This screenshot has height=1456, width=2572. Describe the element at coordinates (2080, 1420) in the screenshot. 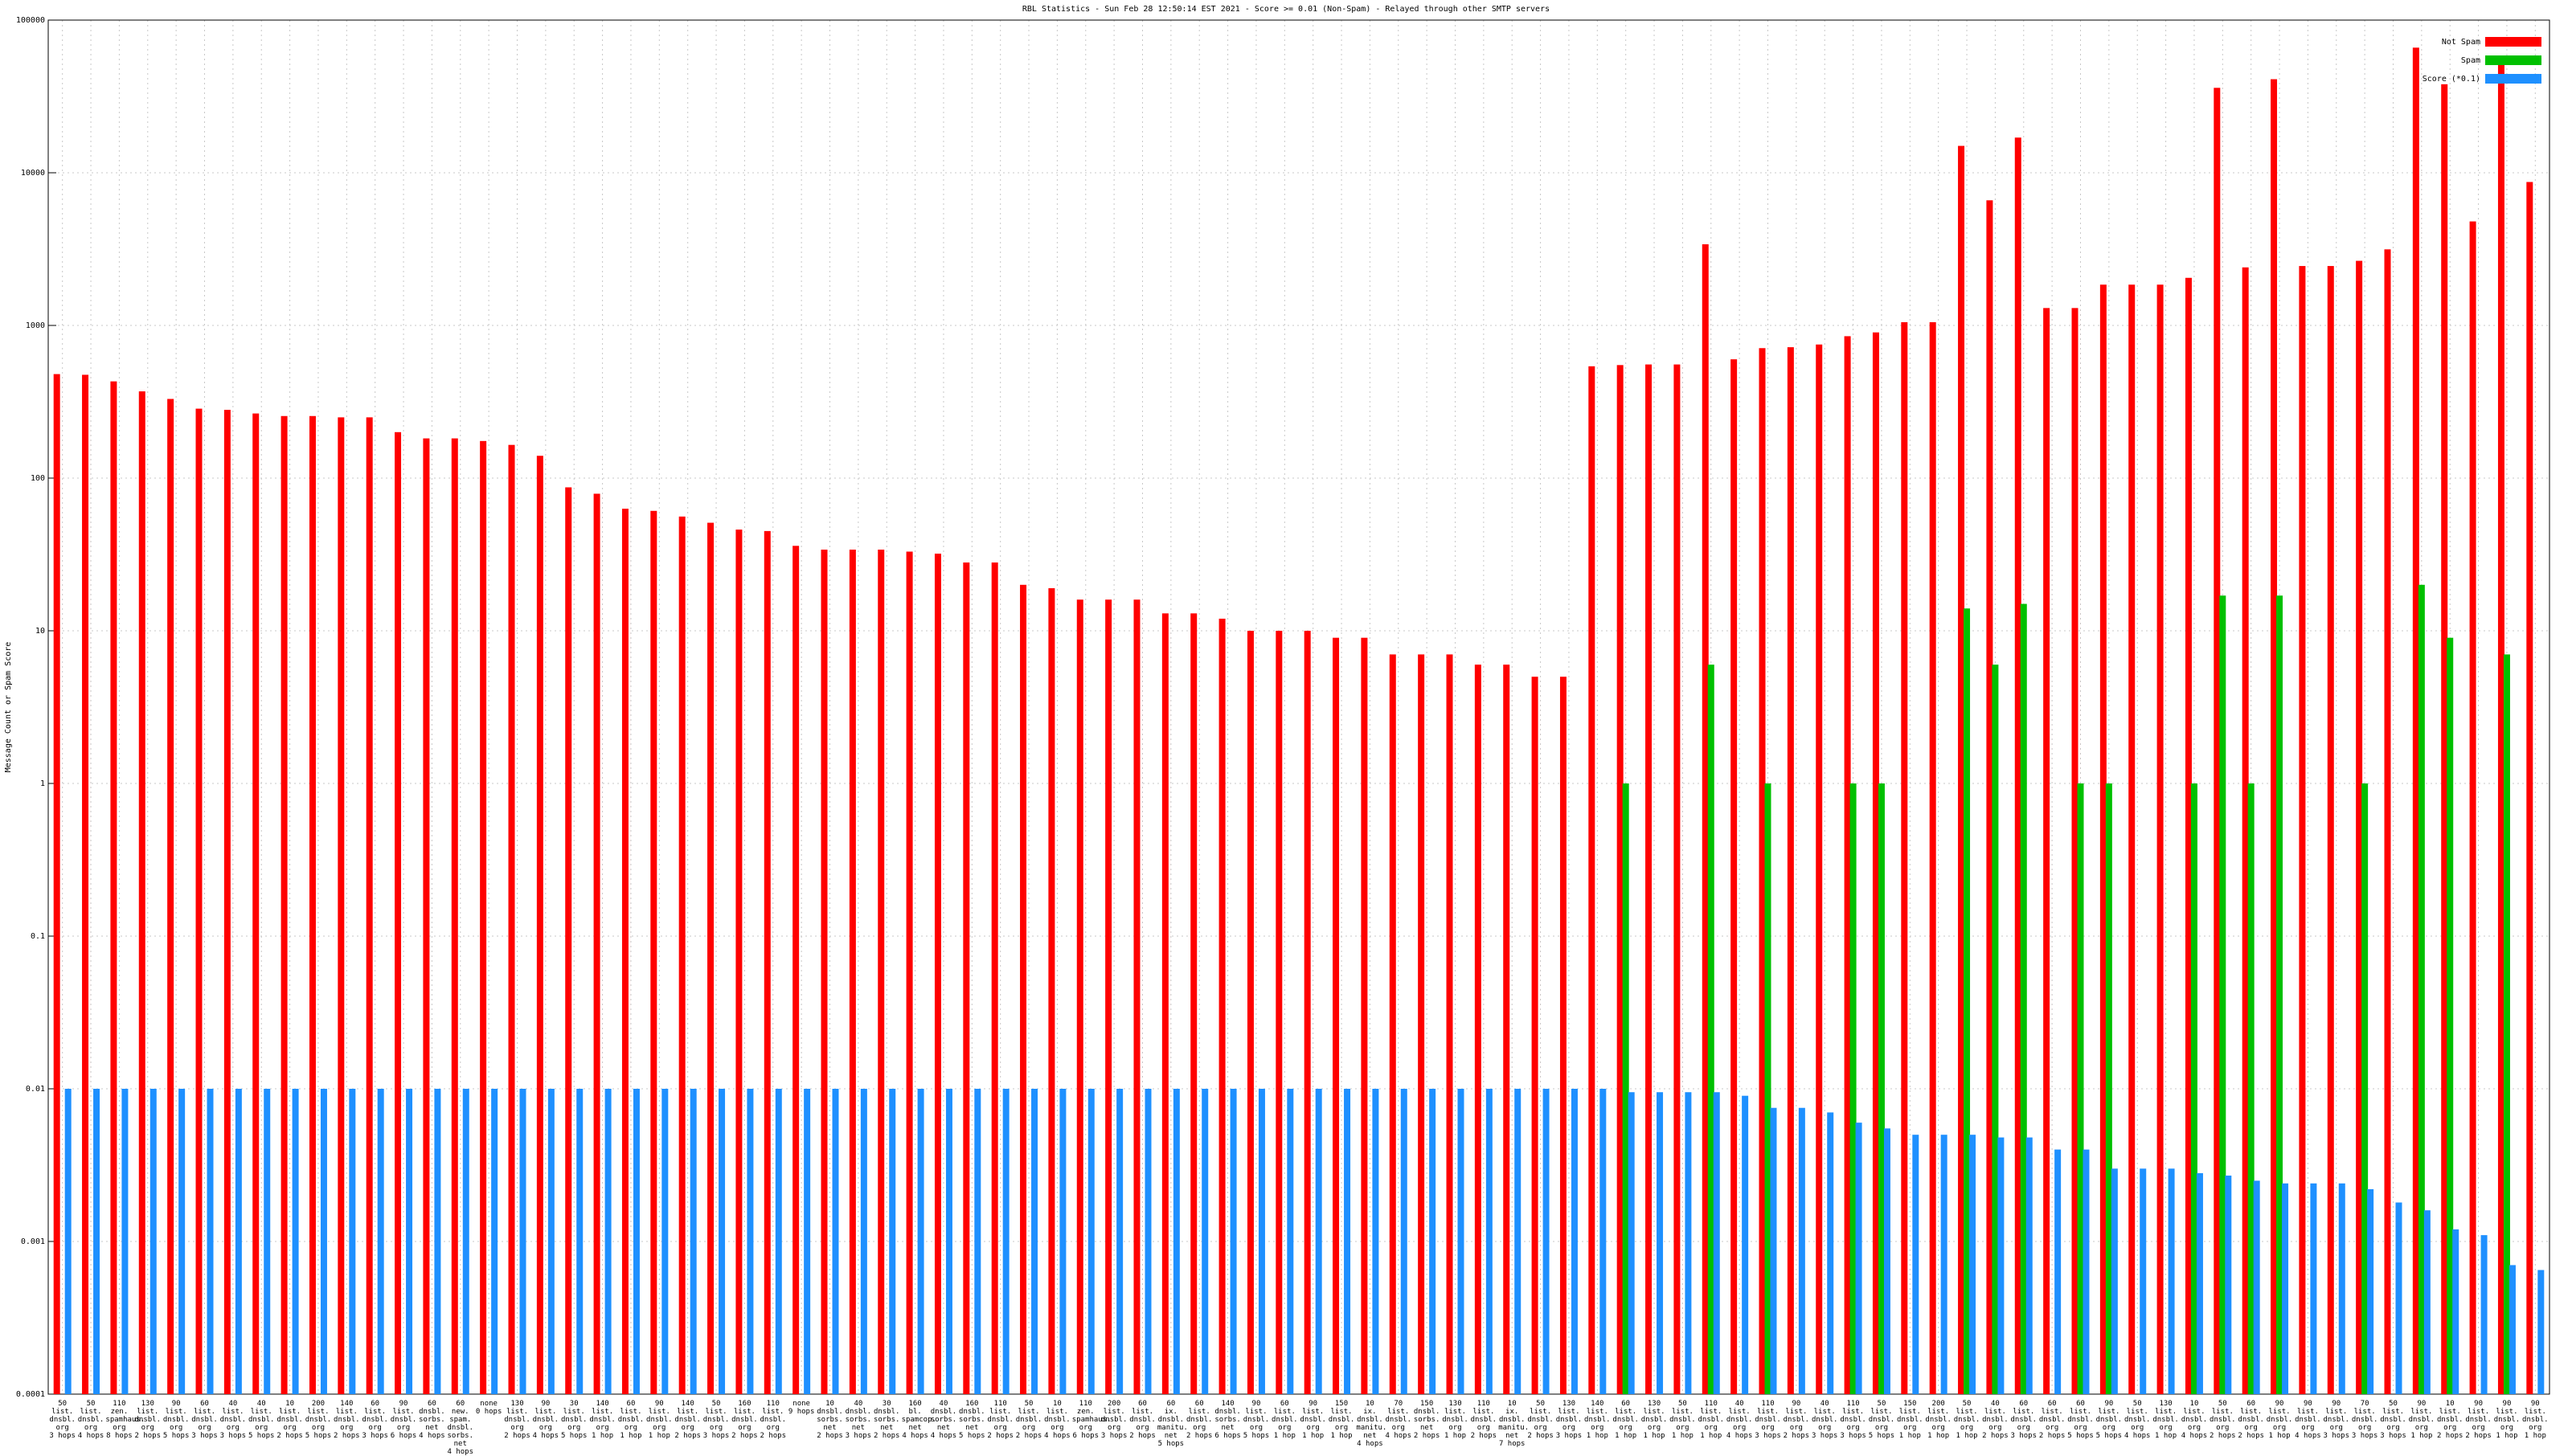

I see `x-tick-label: 60 list. dnsbl. org 5 hops` at that location.